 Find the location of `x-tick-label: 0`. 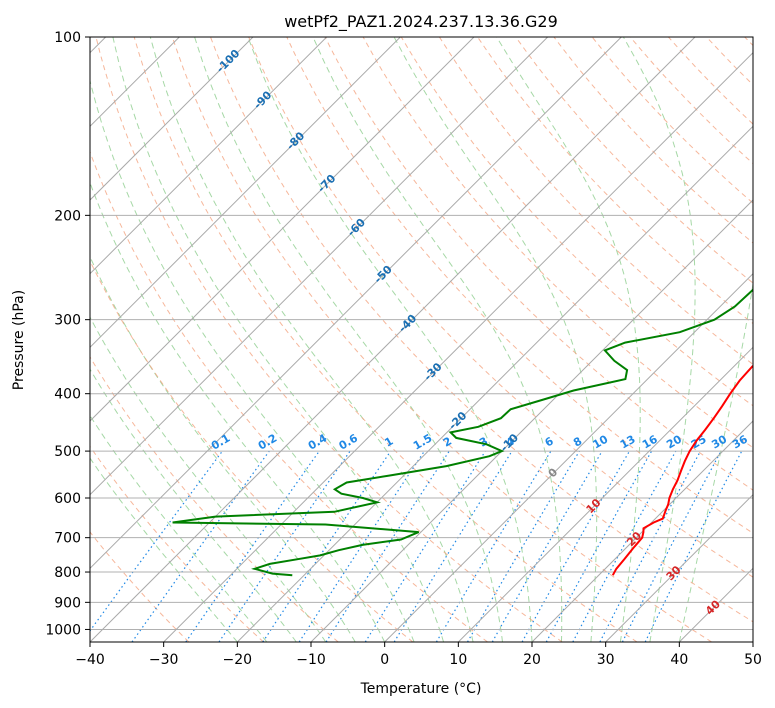

x-tick-label: 0 is located at coordinates (384, 660).